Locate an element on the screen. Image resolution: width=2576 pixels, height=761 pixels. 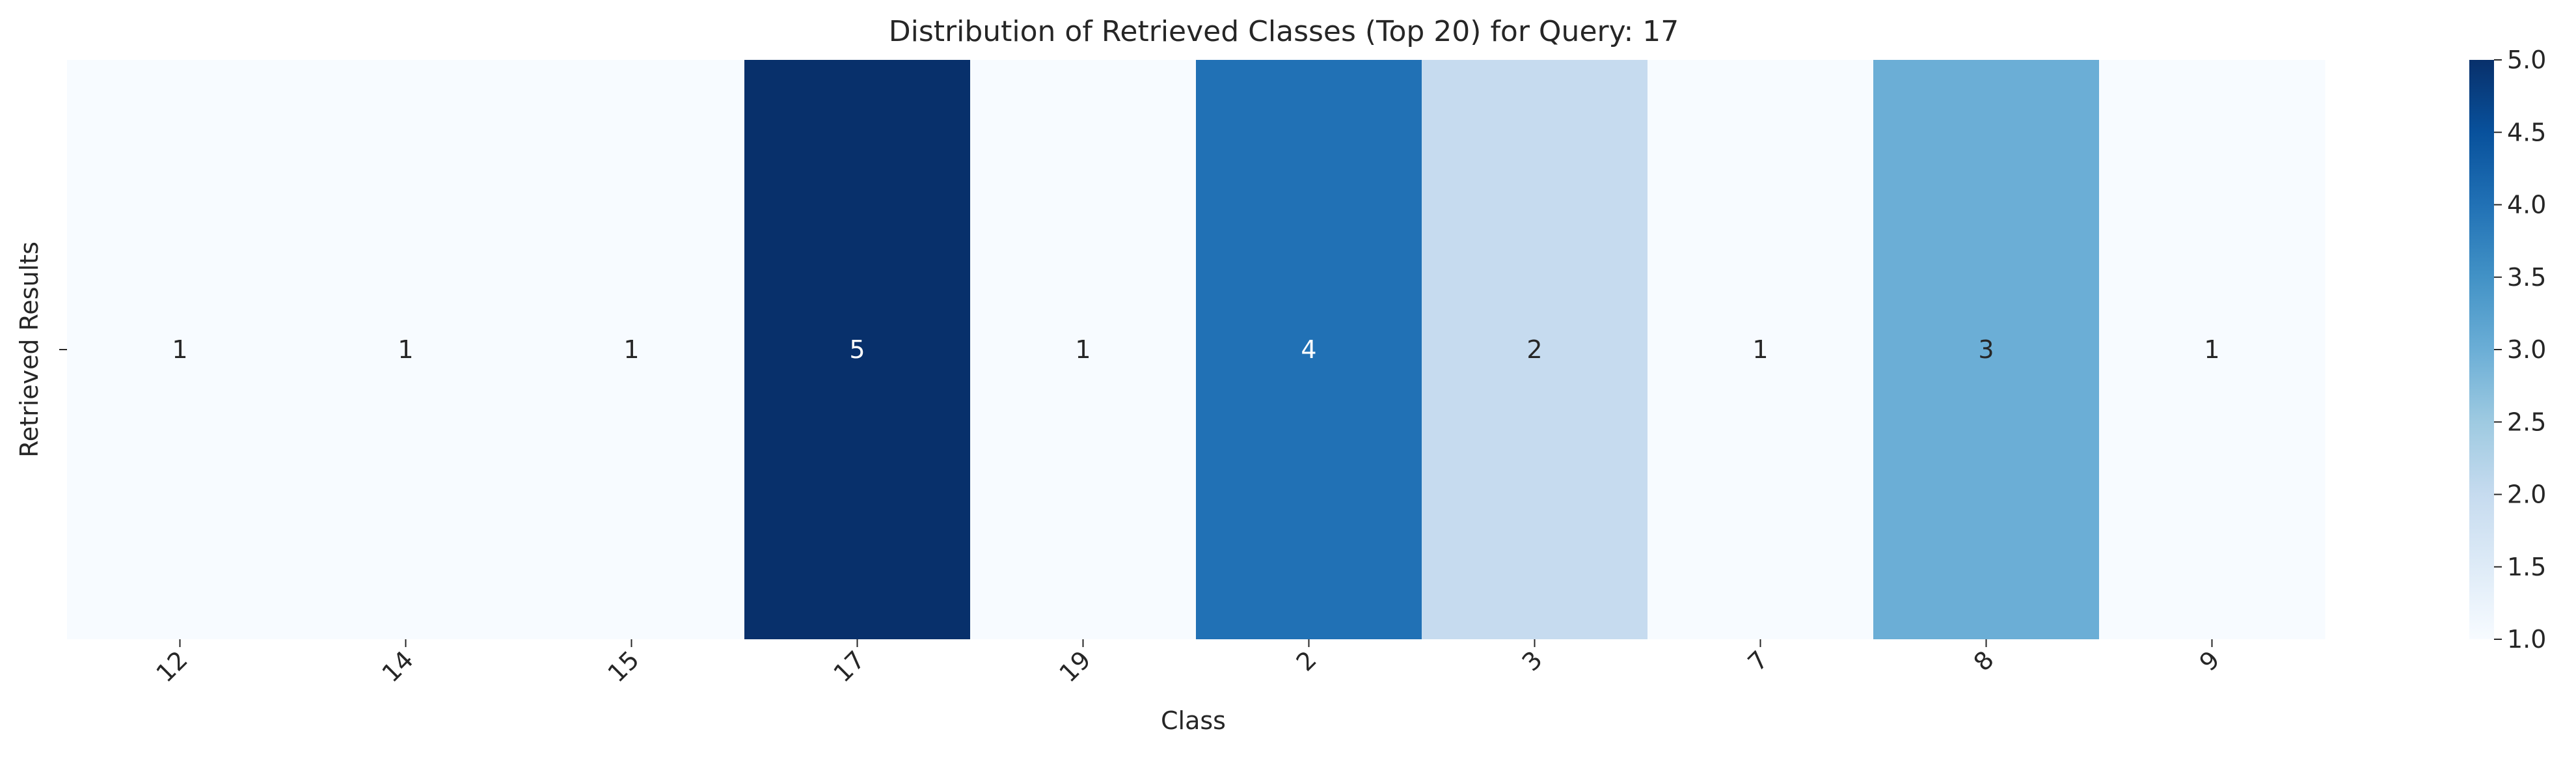
cell-annotations: 1 1 1 5 1 4 2 1 3 1 is located at coordinates (1195, 349).